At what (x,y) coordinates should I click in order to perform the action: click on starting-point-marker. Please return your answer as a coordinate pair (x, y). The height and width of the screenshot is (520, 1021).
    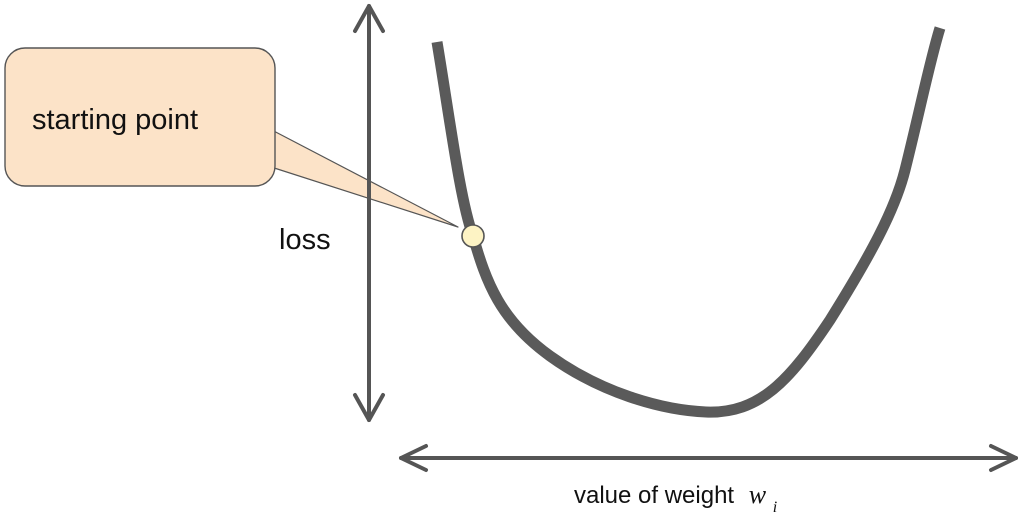
    Looking at the image, I should click on (473, 236).